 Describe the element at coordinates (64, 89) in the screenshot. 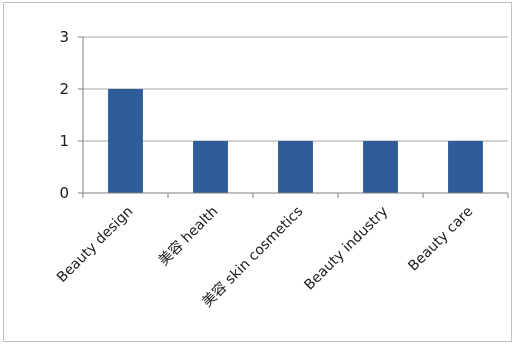

I see `y-tick-label-2: 2` at that location.